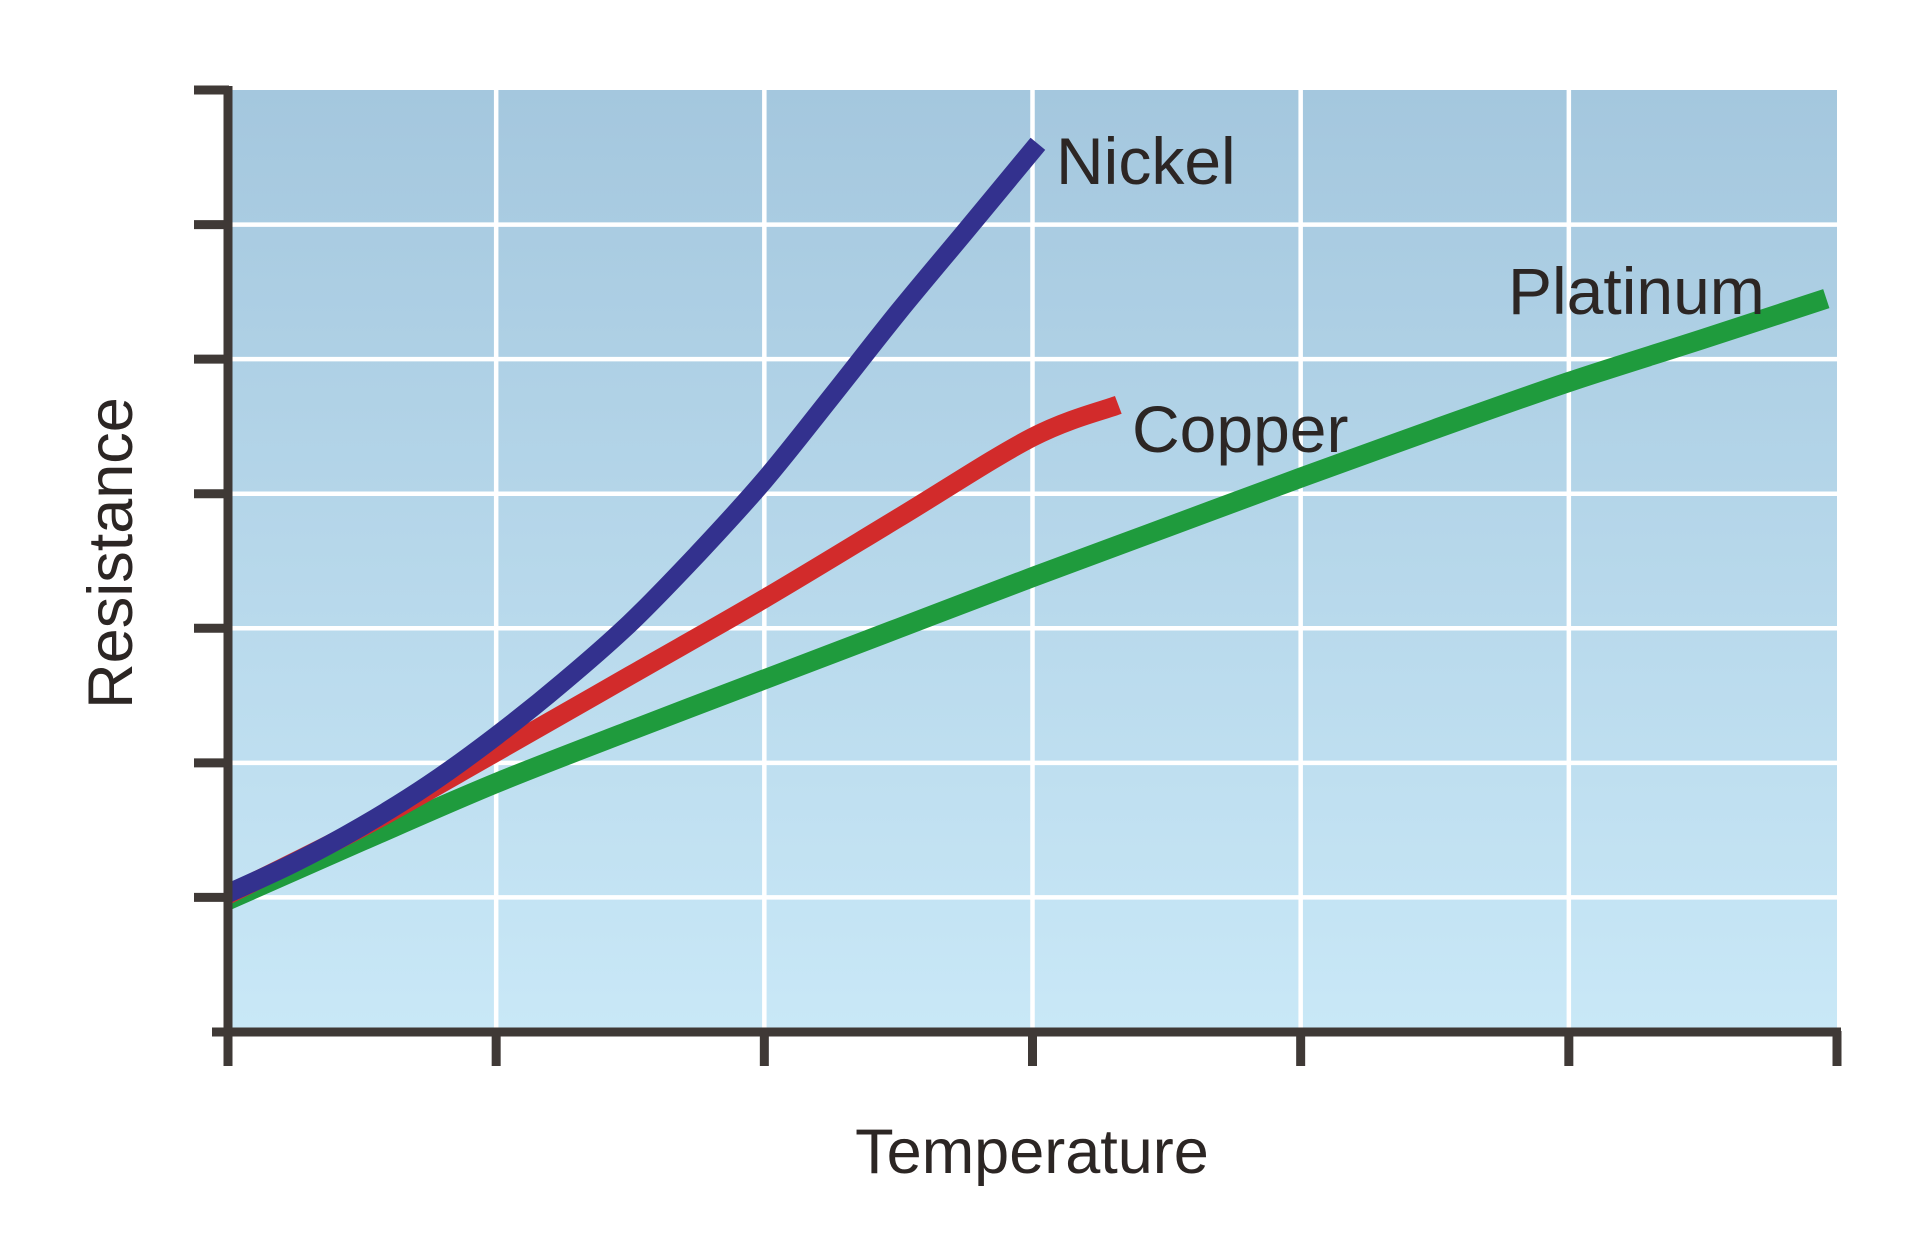 This screenshot has width=1920, height=1253. Describe the element at coordinates (1032, 1152) in the screenshot. I see `x-axis-label: Temperature` at that location.